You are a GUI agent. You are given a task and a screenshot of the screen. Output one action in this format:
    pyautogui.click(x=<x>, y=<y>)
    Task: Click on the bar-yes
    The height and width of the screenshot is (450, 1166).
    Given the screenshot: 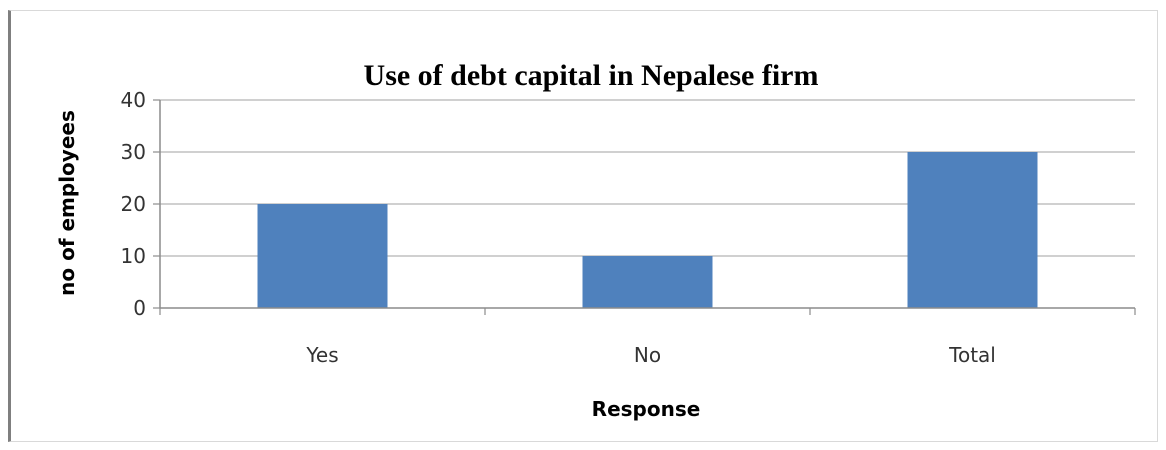 What is the action you would take?
    pyautogui.click(x=322, y=256)
    